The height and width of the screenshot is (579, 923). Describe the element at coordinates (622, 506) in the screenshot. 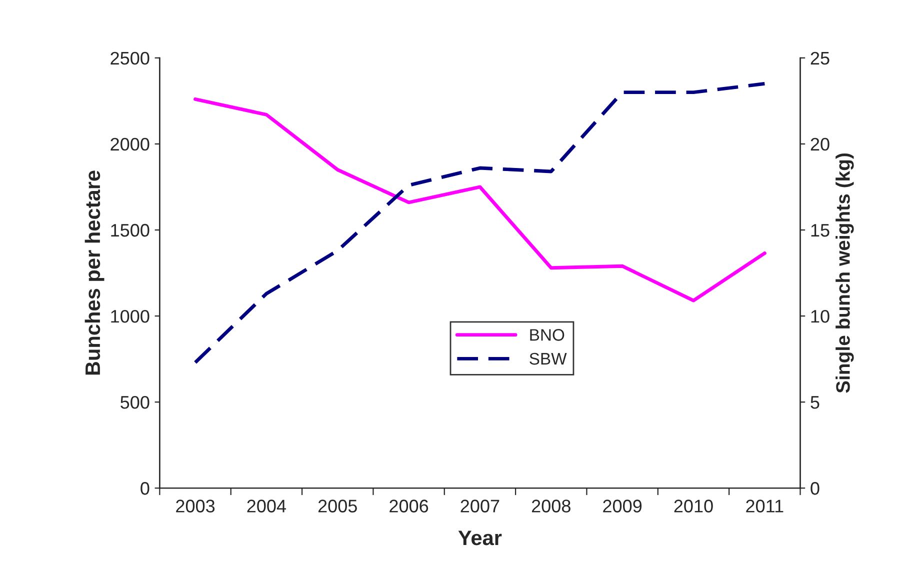

I see `x-tick-label: 2009` at that location.